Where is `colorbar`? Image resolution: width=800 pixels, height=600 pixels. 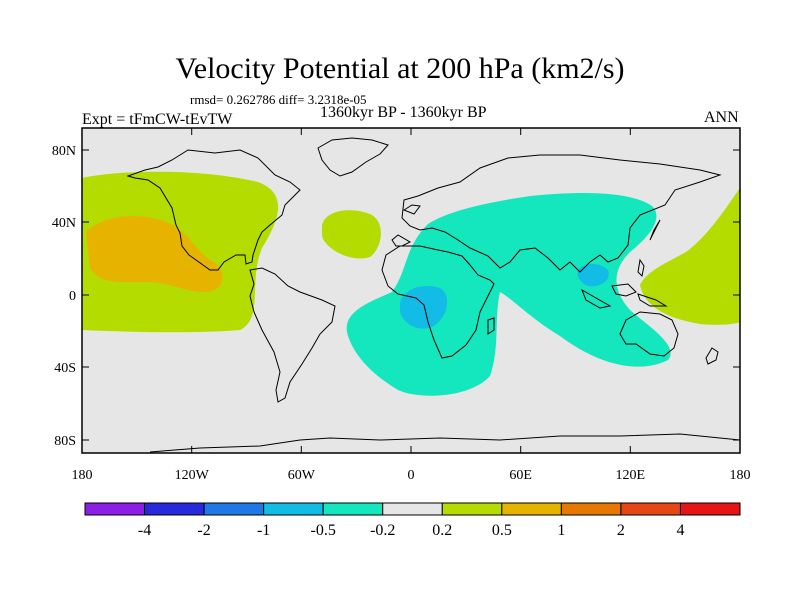
colorbar is located at coordinates (412, 509).